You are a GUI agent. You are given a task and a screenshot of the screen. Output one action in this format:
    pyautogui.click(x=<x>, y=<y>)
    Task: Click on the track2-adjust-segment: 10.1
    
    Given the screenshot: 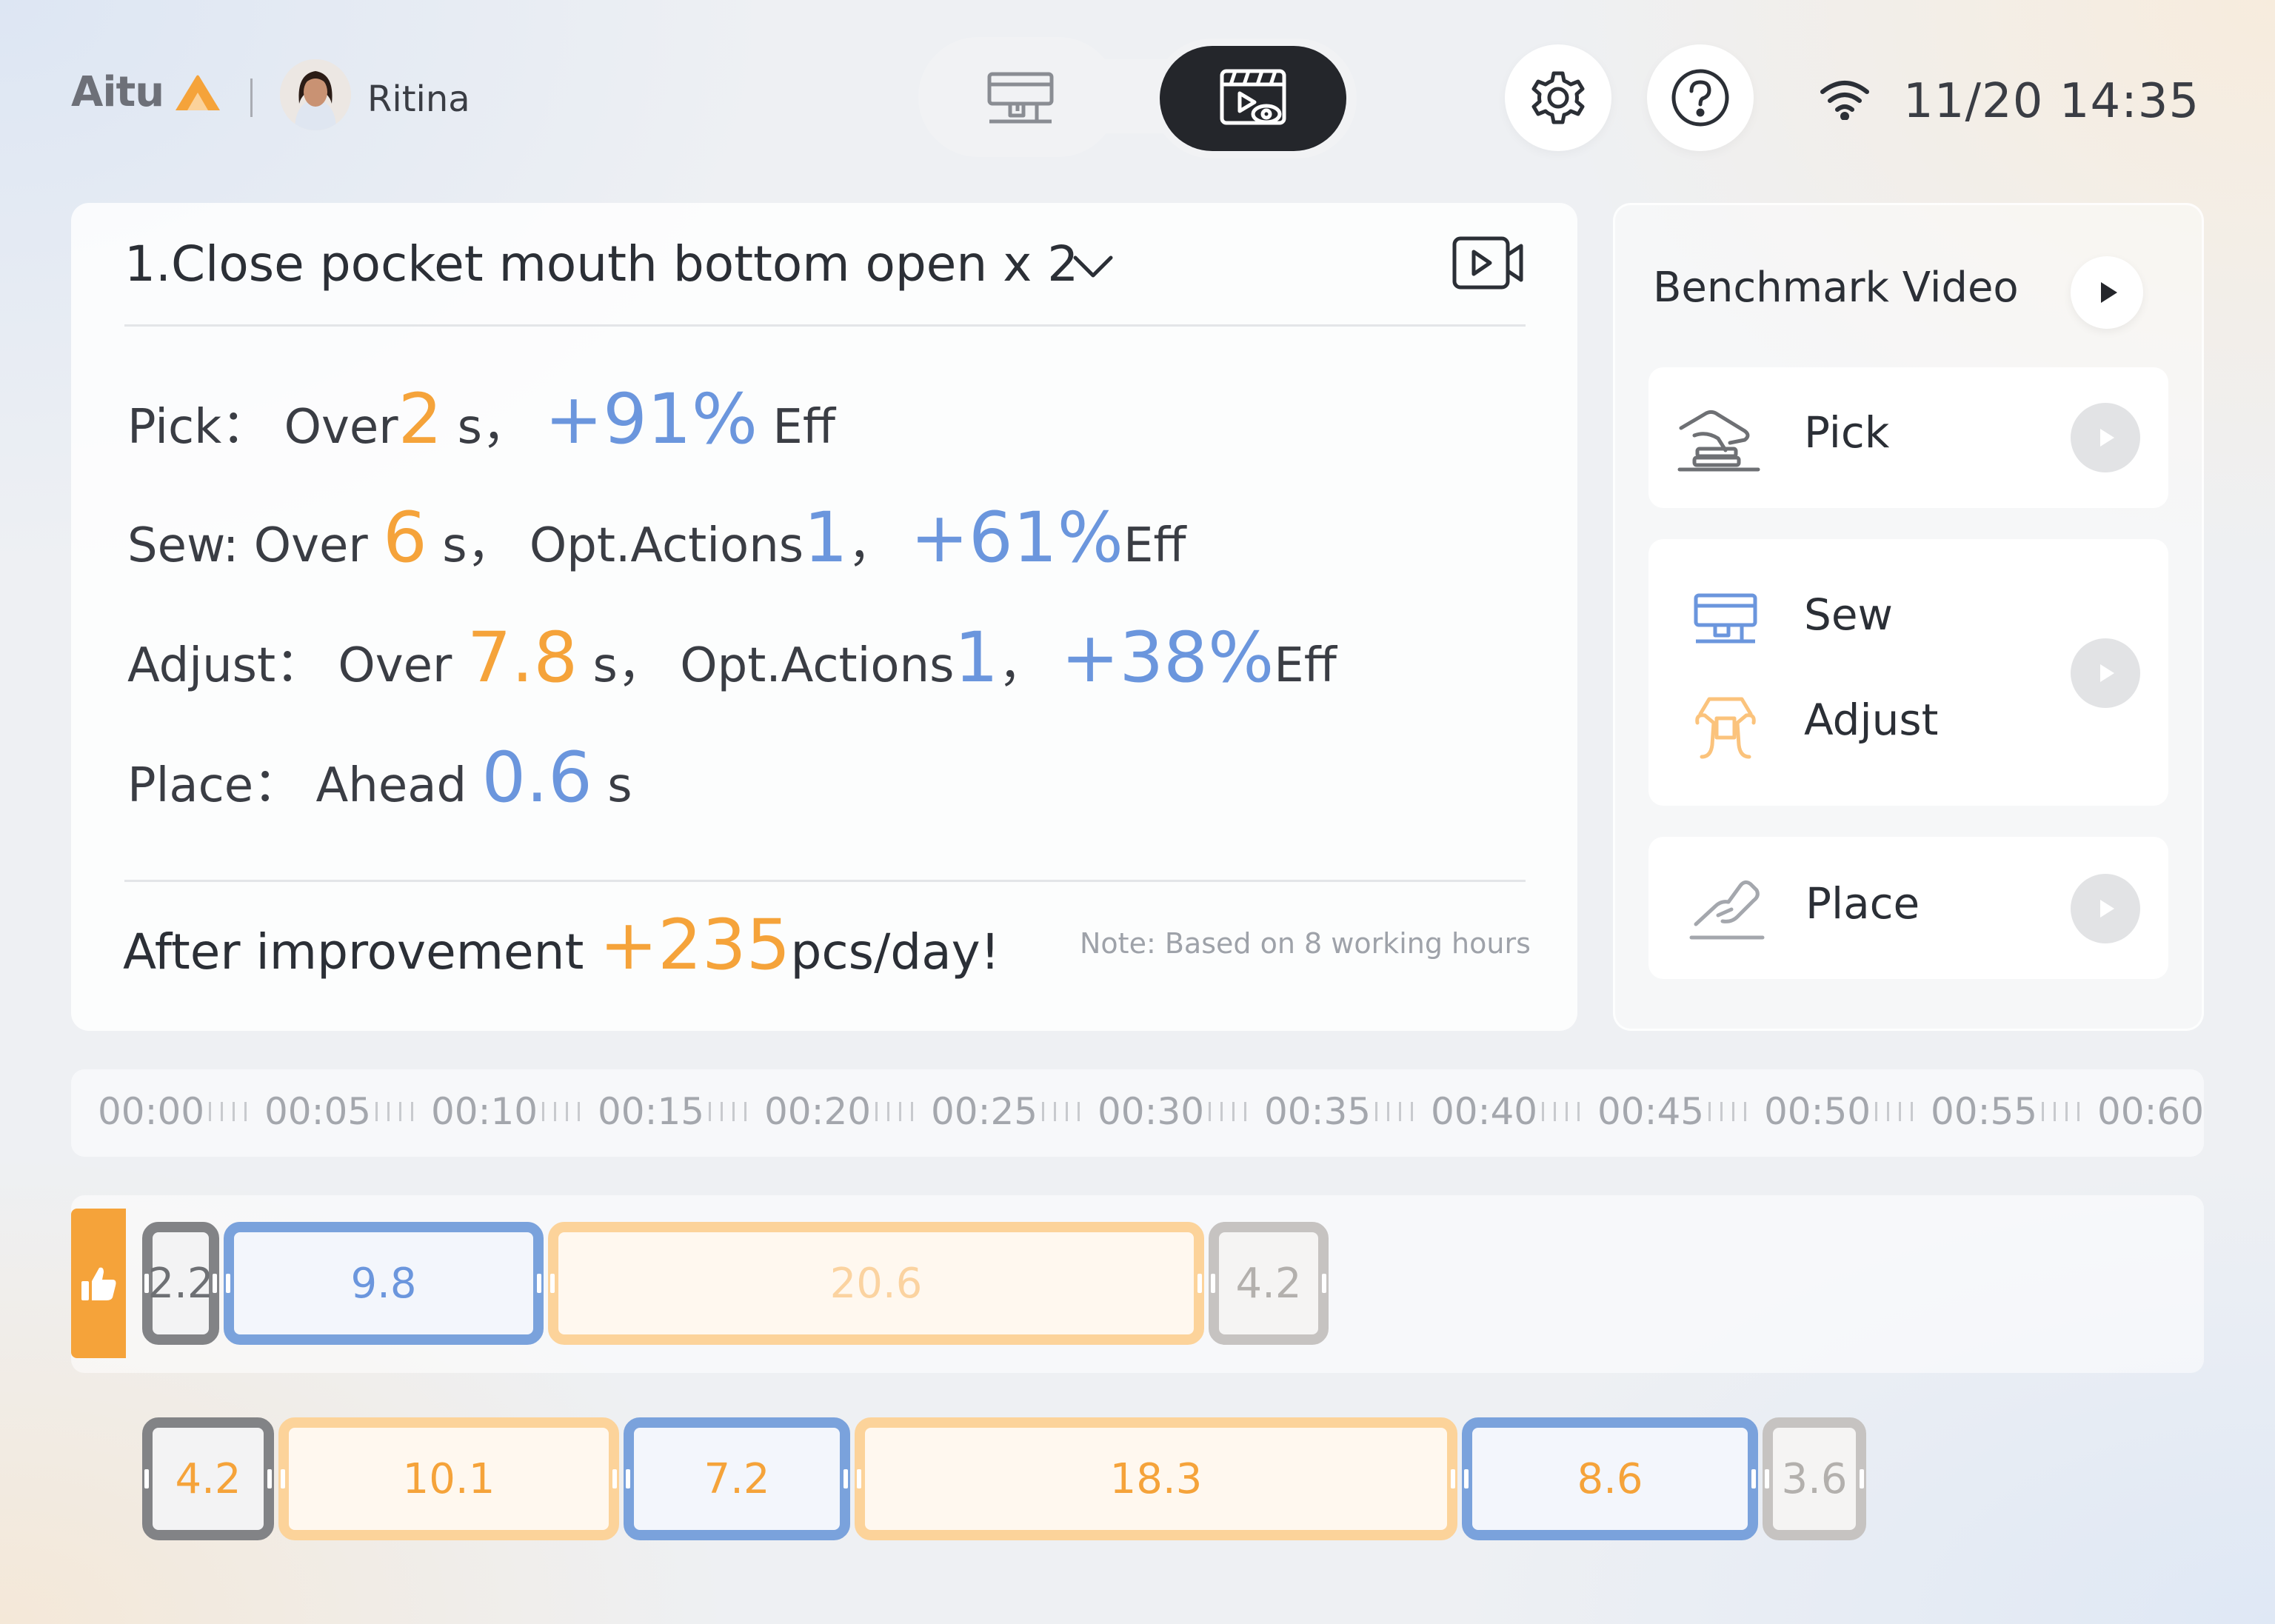 What is the action you would take?
    pyautogui.click(x=448, y=1478)
    